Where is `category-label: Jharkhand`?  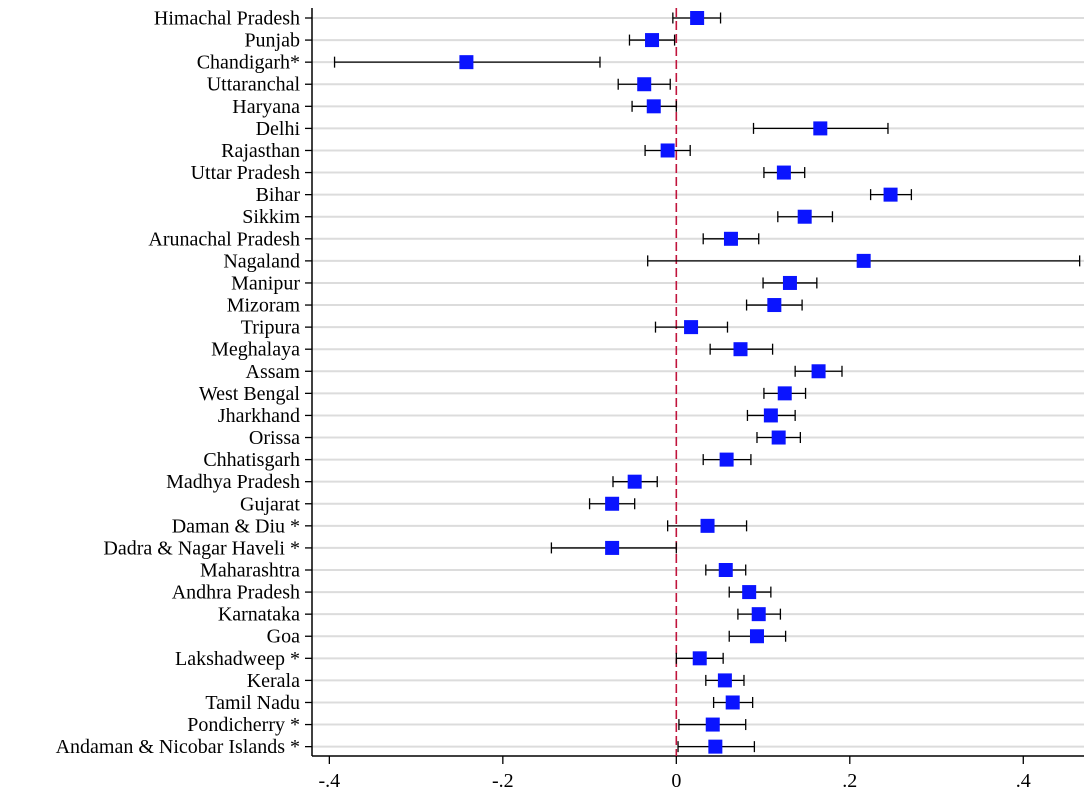 category-label: Jharkhand is located at coordinates (259, 416).